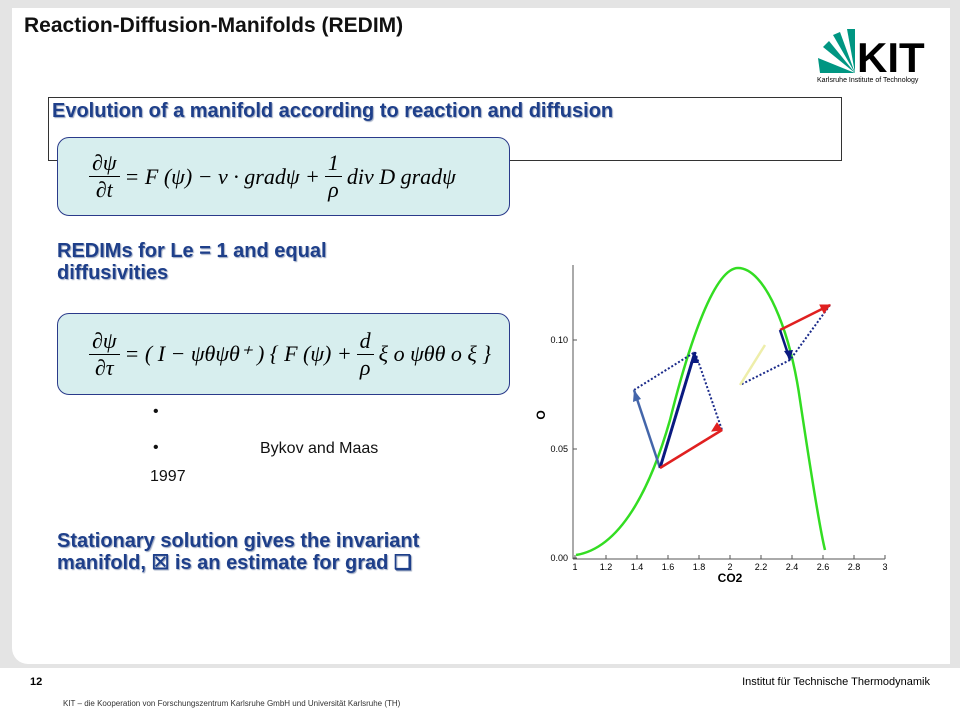 The width and height of the screenshot is (960, 720). What do you see at coordinates (761, 567) in the screenshot?
I see `x-tick-label: 2.2` at bounding box center [761, 567].